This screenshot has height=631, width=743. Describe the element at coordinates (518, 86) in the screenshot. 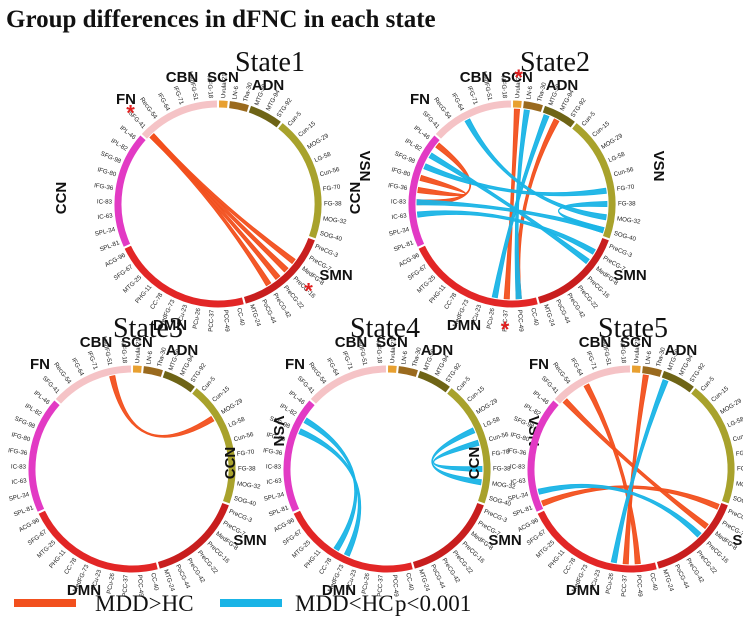

I see `node-label: Uvula-21` at that location.